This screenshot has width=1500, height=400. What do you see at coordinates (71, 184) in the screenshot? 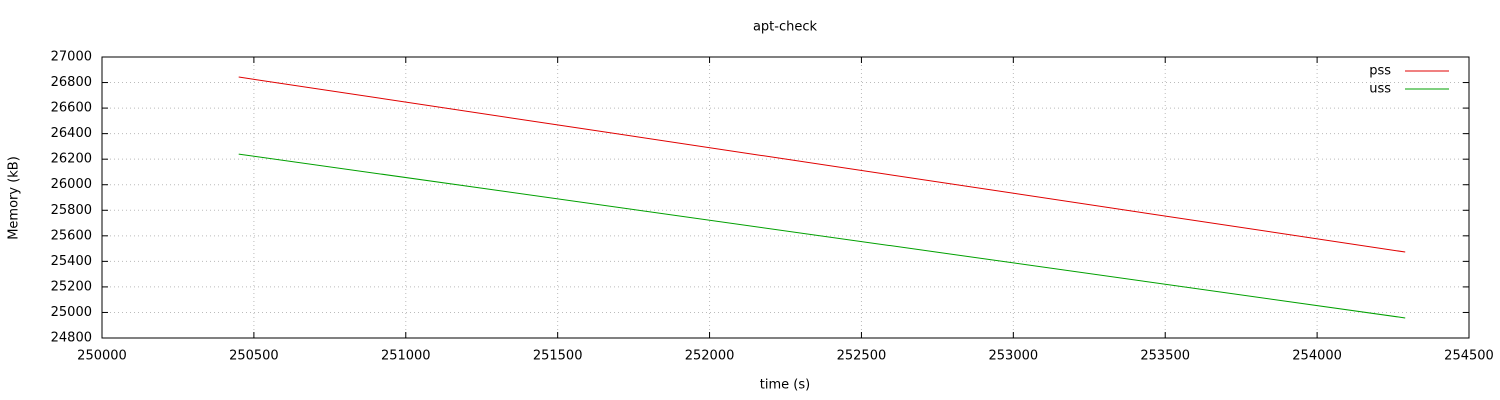
I see `y-tick-label: 26000` at bounding box center [71, 184].